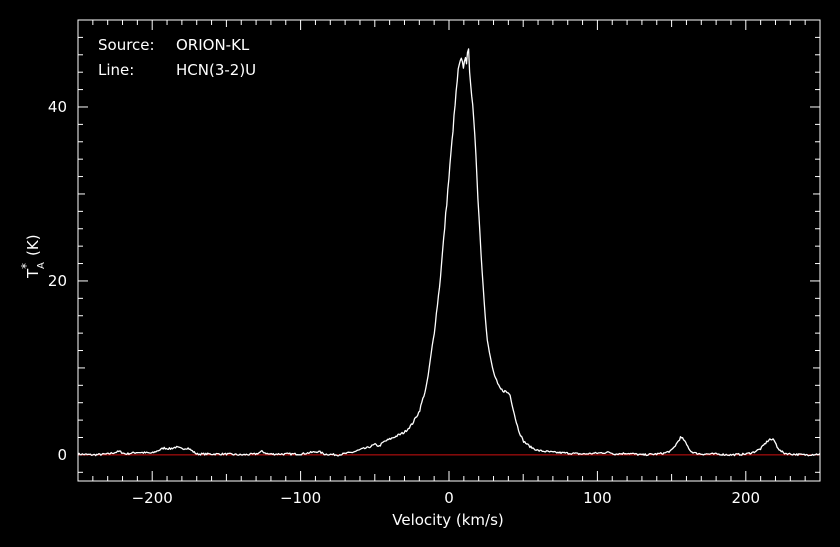 The image size is (840, 547). What do you see at coordinates (745, 498) in the screenshot?
I see `x-tick-label: 200` at bounding box center [745, 498].